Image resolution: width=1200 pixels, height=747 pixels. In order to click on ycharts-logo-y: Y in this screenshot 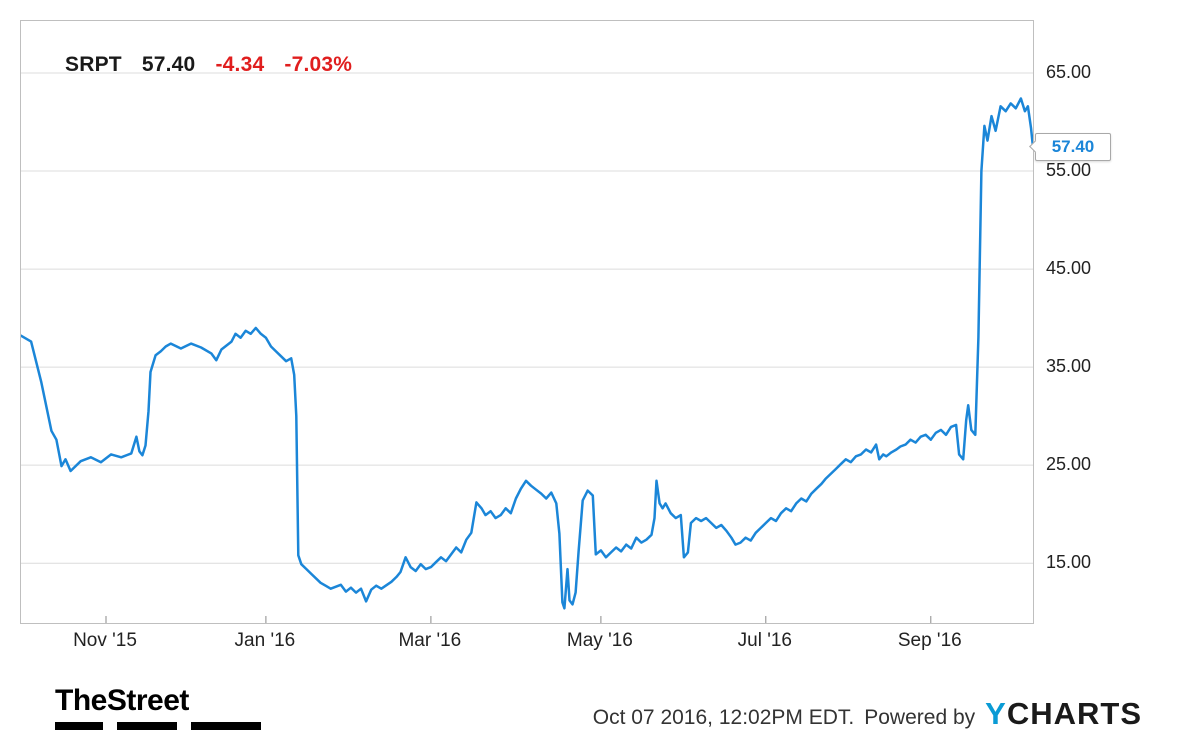, I will do `click(996, 713)`.